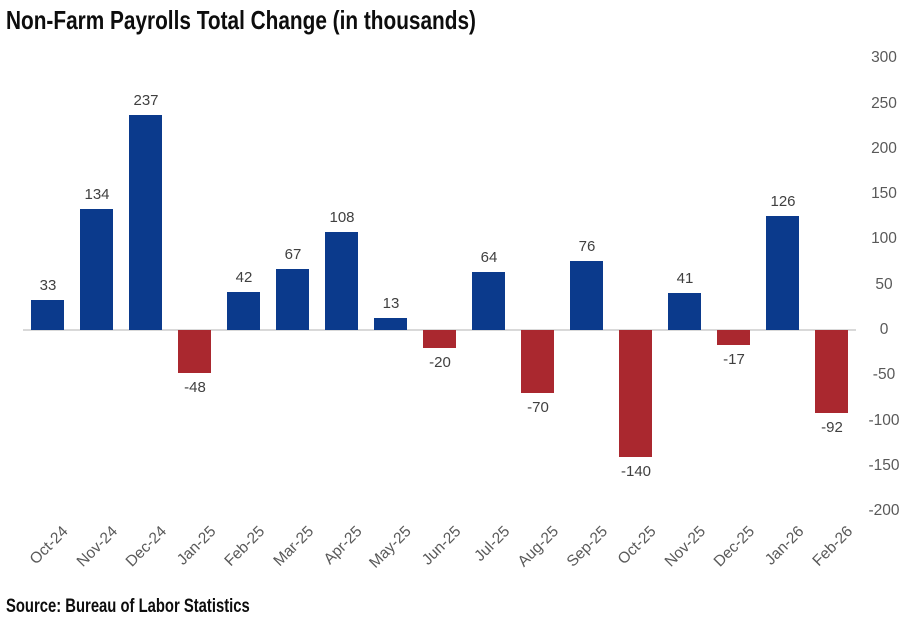  What do you see at coordinates (884, 238) in the screenshot?
I see `y-axis-tick-100: 100` at bounding box center [884, 238].